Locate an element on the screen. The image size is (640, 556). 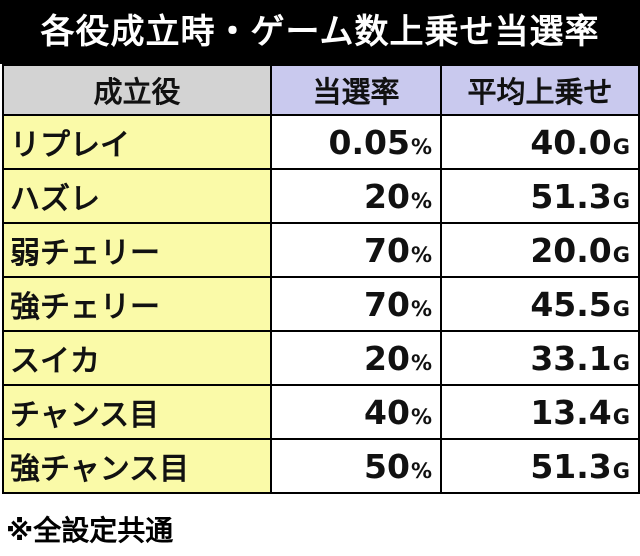
table-row: チャンス目 40% 13.4G is located at coordinates (321, 412).